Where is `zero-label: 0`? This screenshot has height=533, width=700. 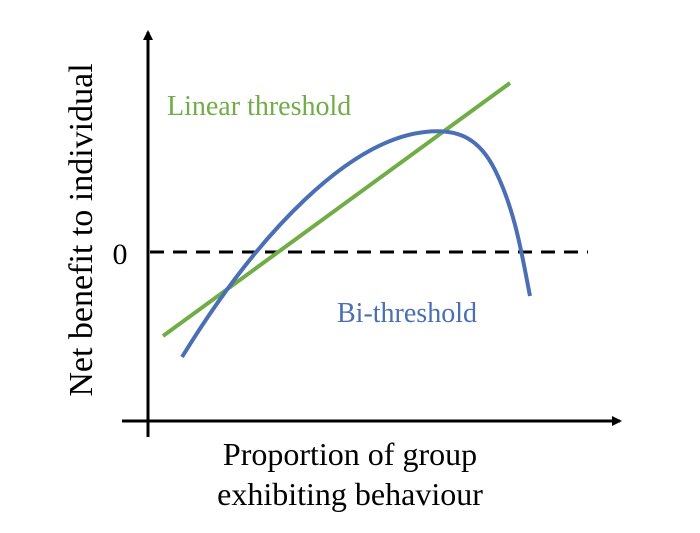
zero-label: 0 is located at coordinates (120, 254).